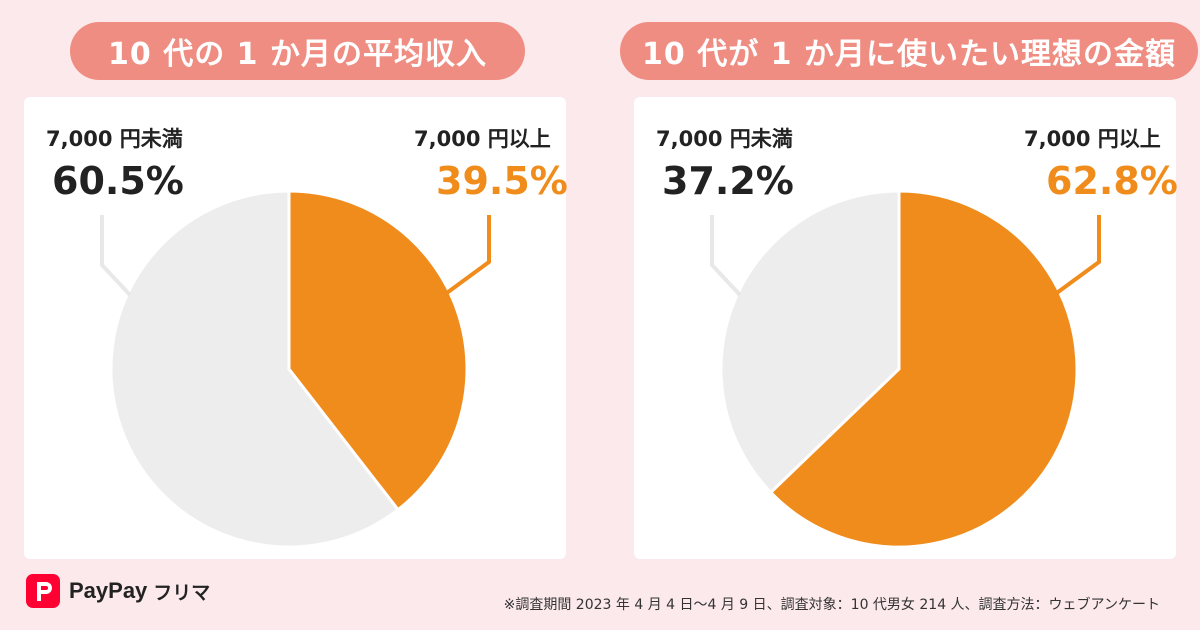  Describe the element at coordinates (118, 181) in the screenshot. I see `value-under-7000: 60.5%` at that location.